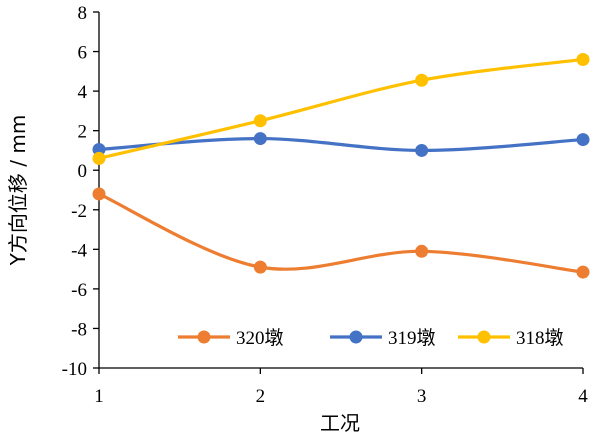  Describe the element at coordinates (99, 396) in the screenshot. I see `x-tick-label: 1` at that location.